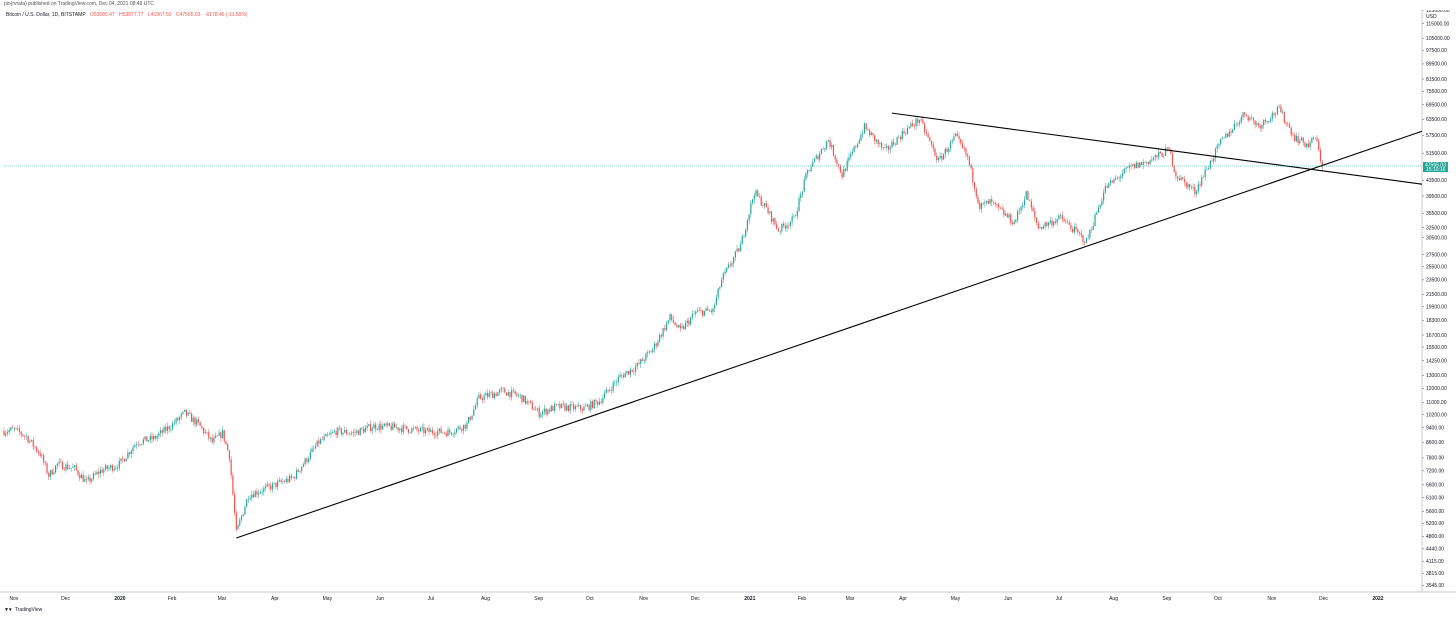 The width and height of the screenshot is (1456, 618). What do you see at coordinates (590, 599) in the screenshot?
I see `x-tick-label: Oct` at bounding box center [590, 599].